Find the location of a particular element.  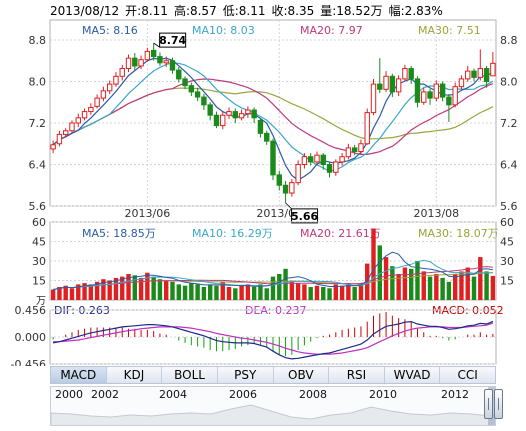

volume-axis-tick-right: 45 is located at coordinates (507, 242).